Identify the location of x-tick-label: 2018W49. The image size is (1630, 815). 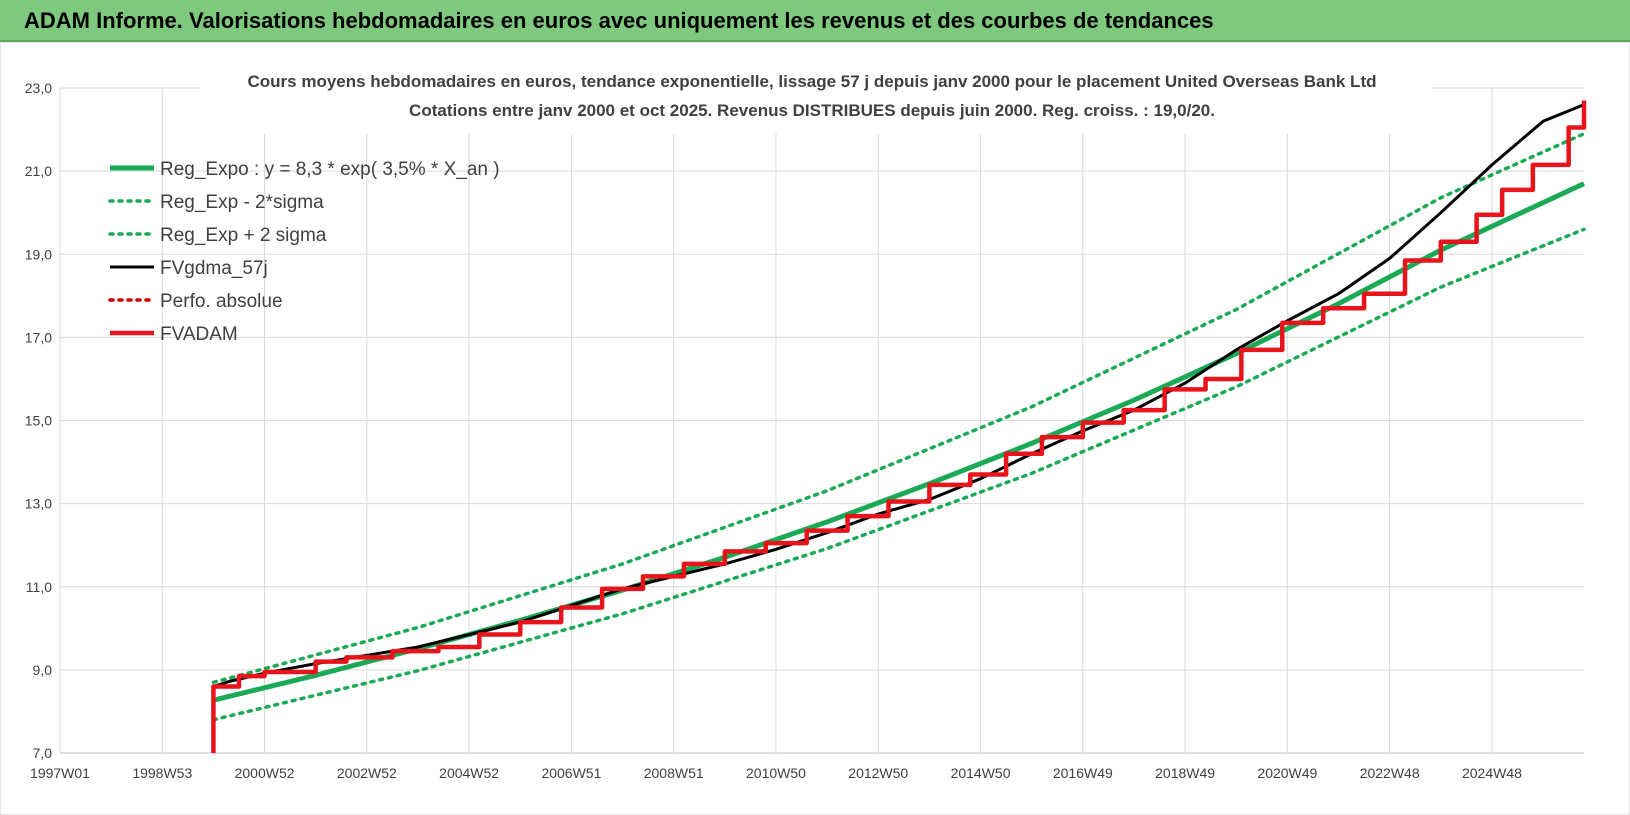
(1185, 773).